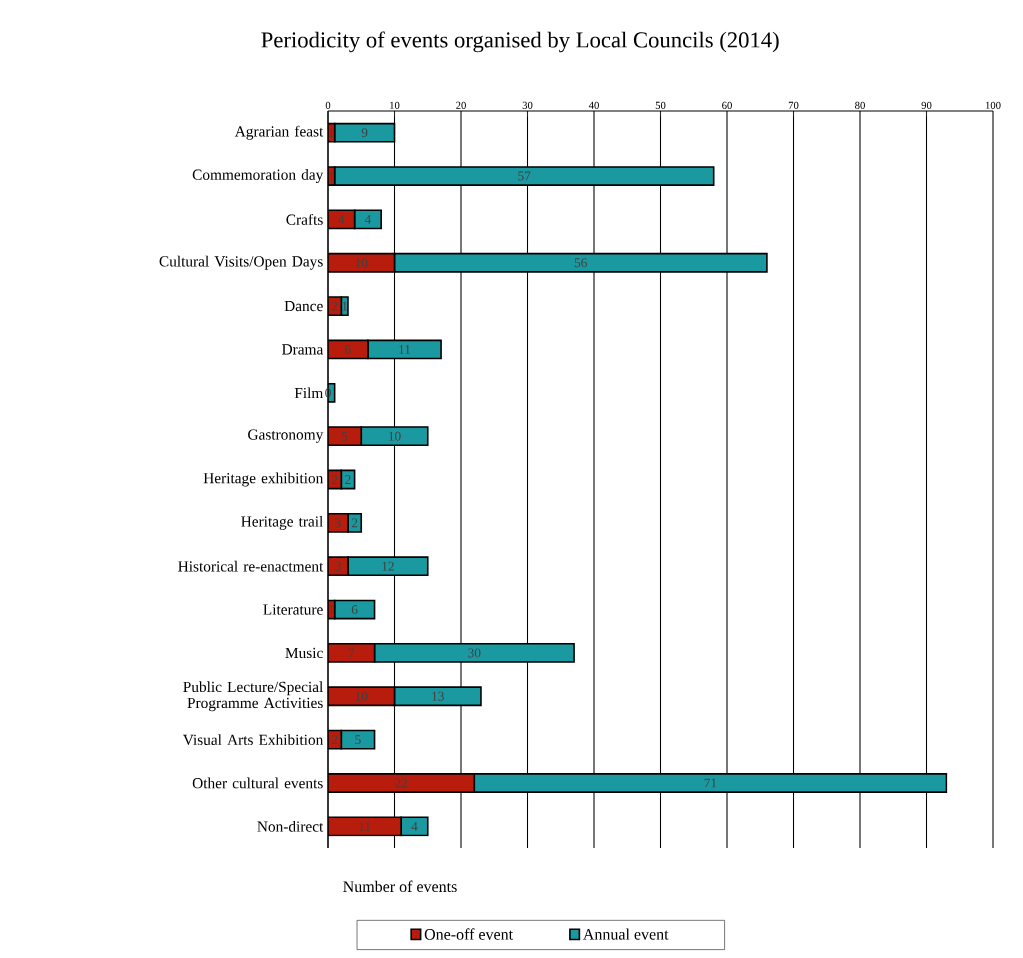  Describe the element at coordinates (727, 105) in the screenshot. I see `x-tick-label: 60` at that location.